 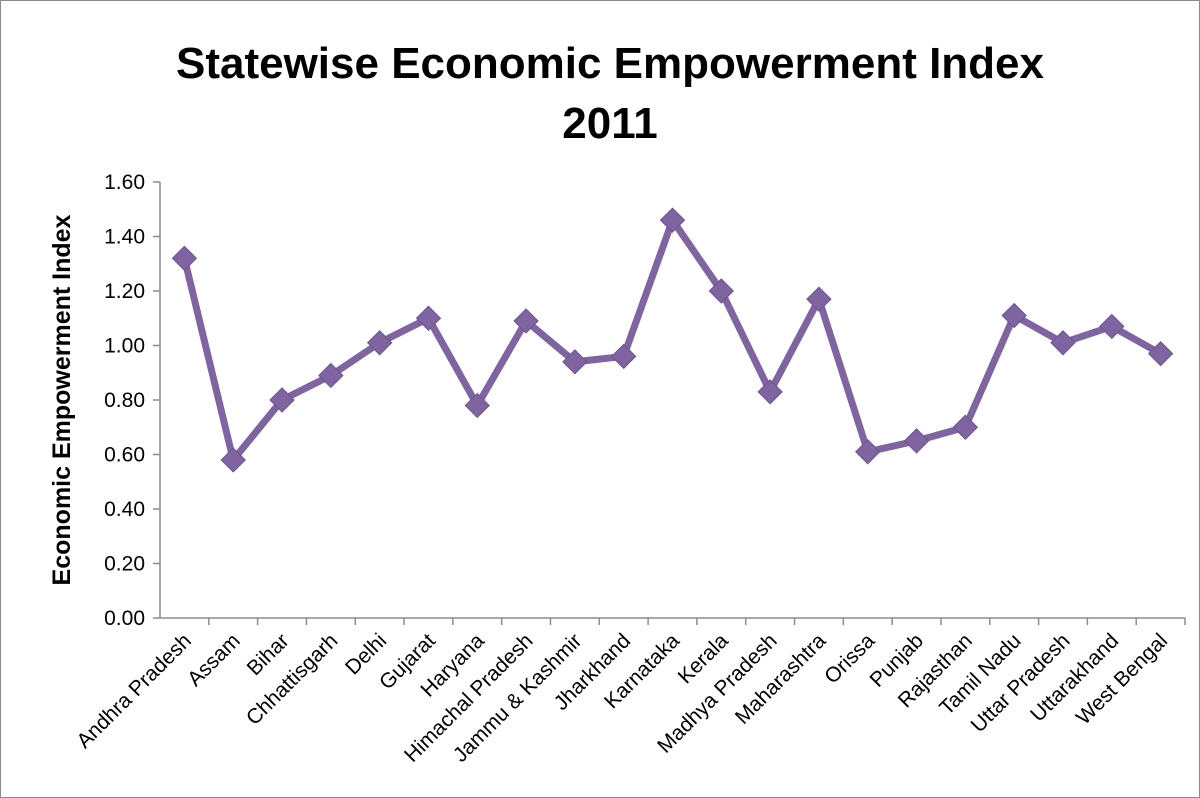 I want to click on y-tick-label: 0.80, so click(x=124, y=400).